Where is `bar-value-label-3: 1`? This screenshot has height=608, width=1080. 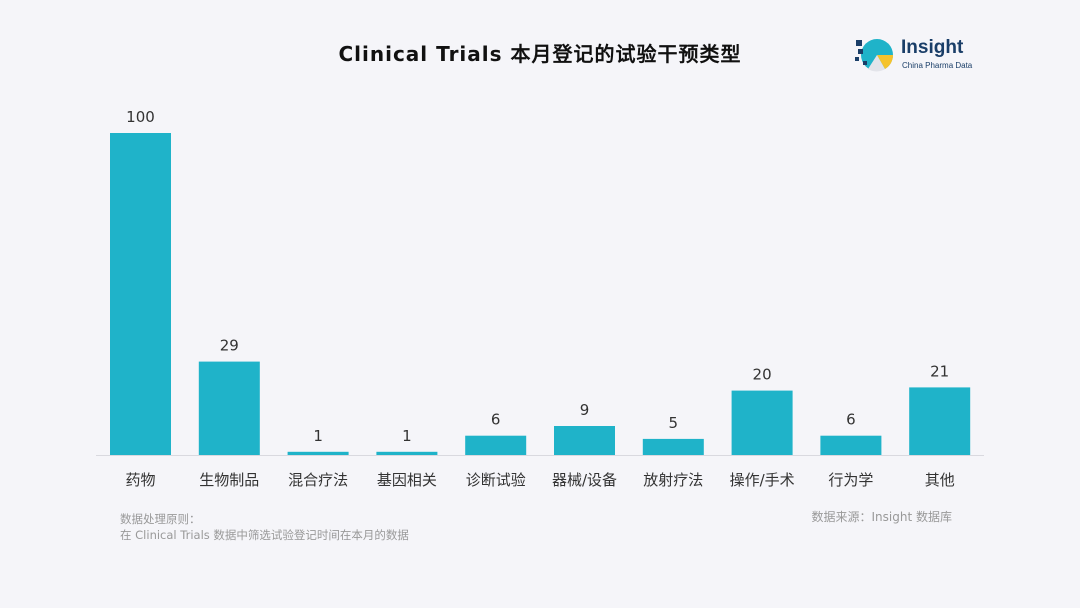 bar-value-label-3: 1 is located at coordinates (407, 436).